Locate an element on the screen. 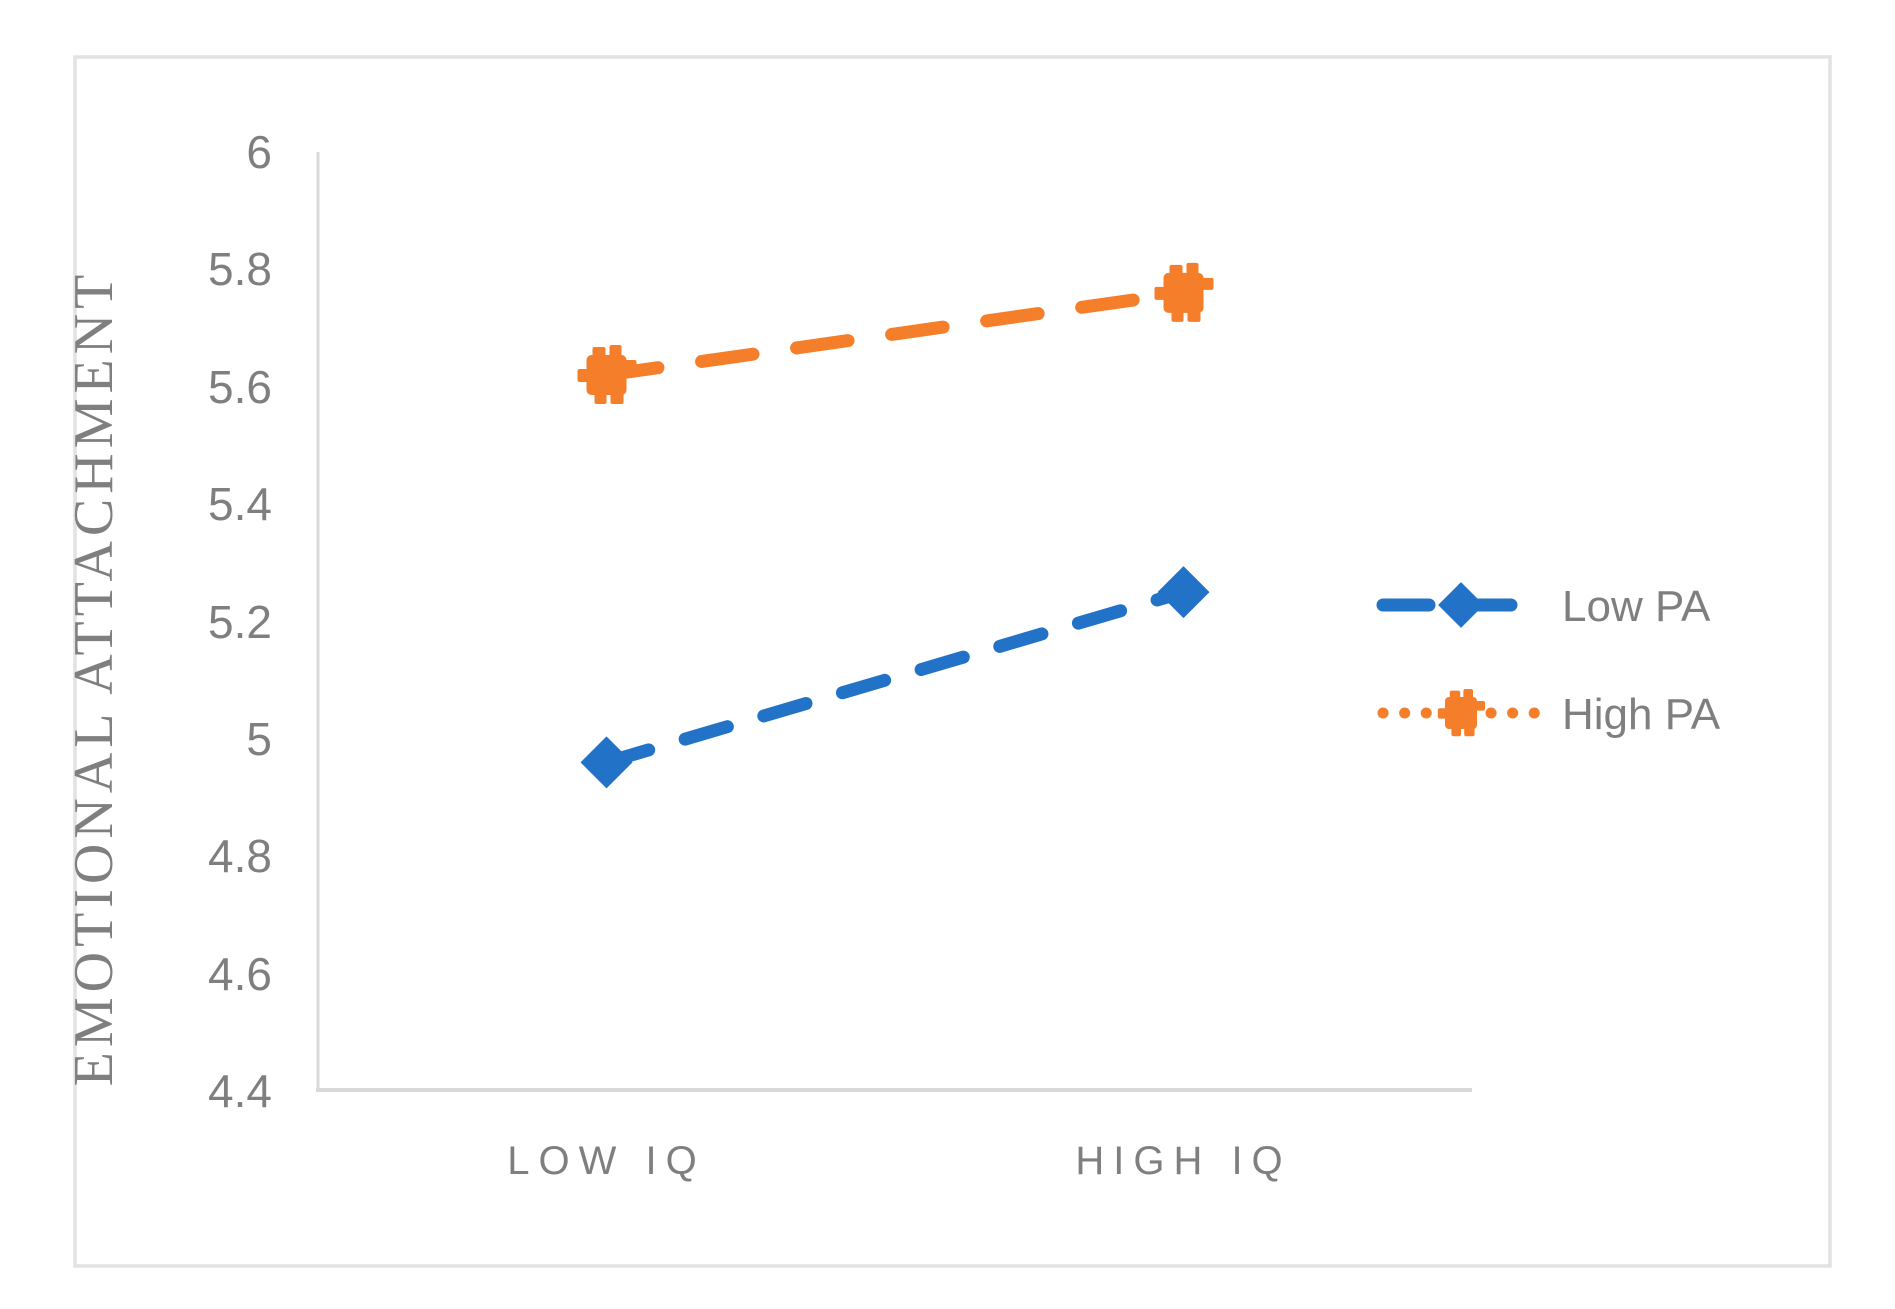 The height and width of the screenshot is (1309, 1895). legend-marker-shape-high-pa is located at coordinates (1461, 713).